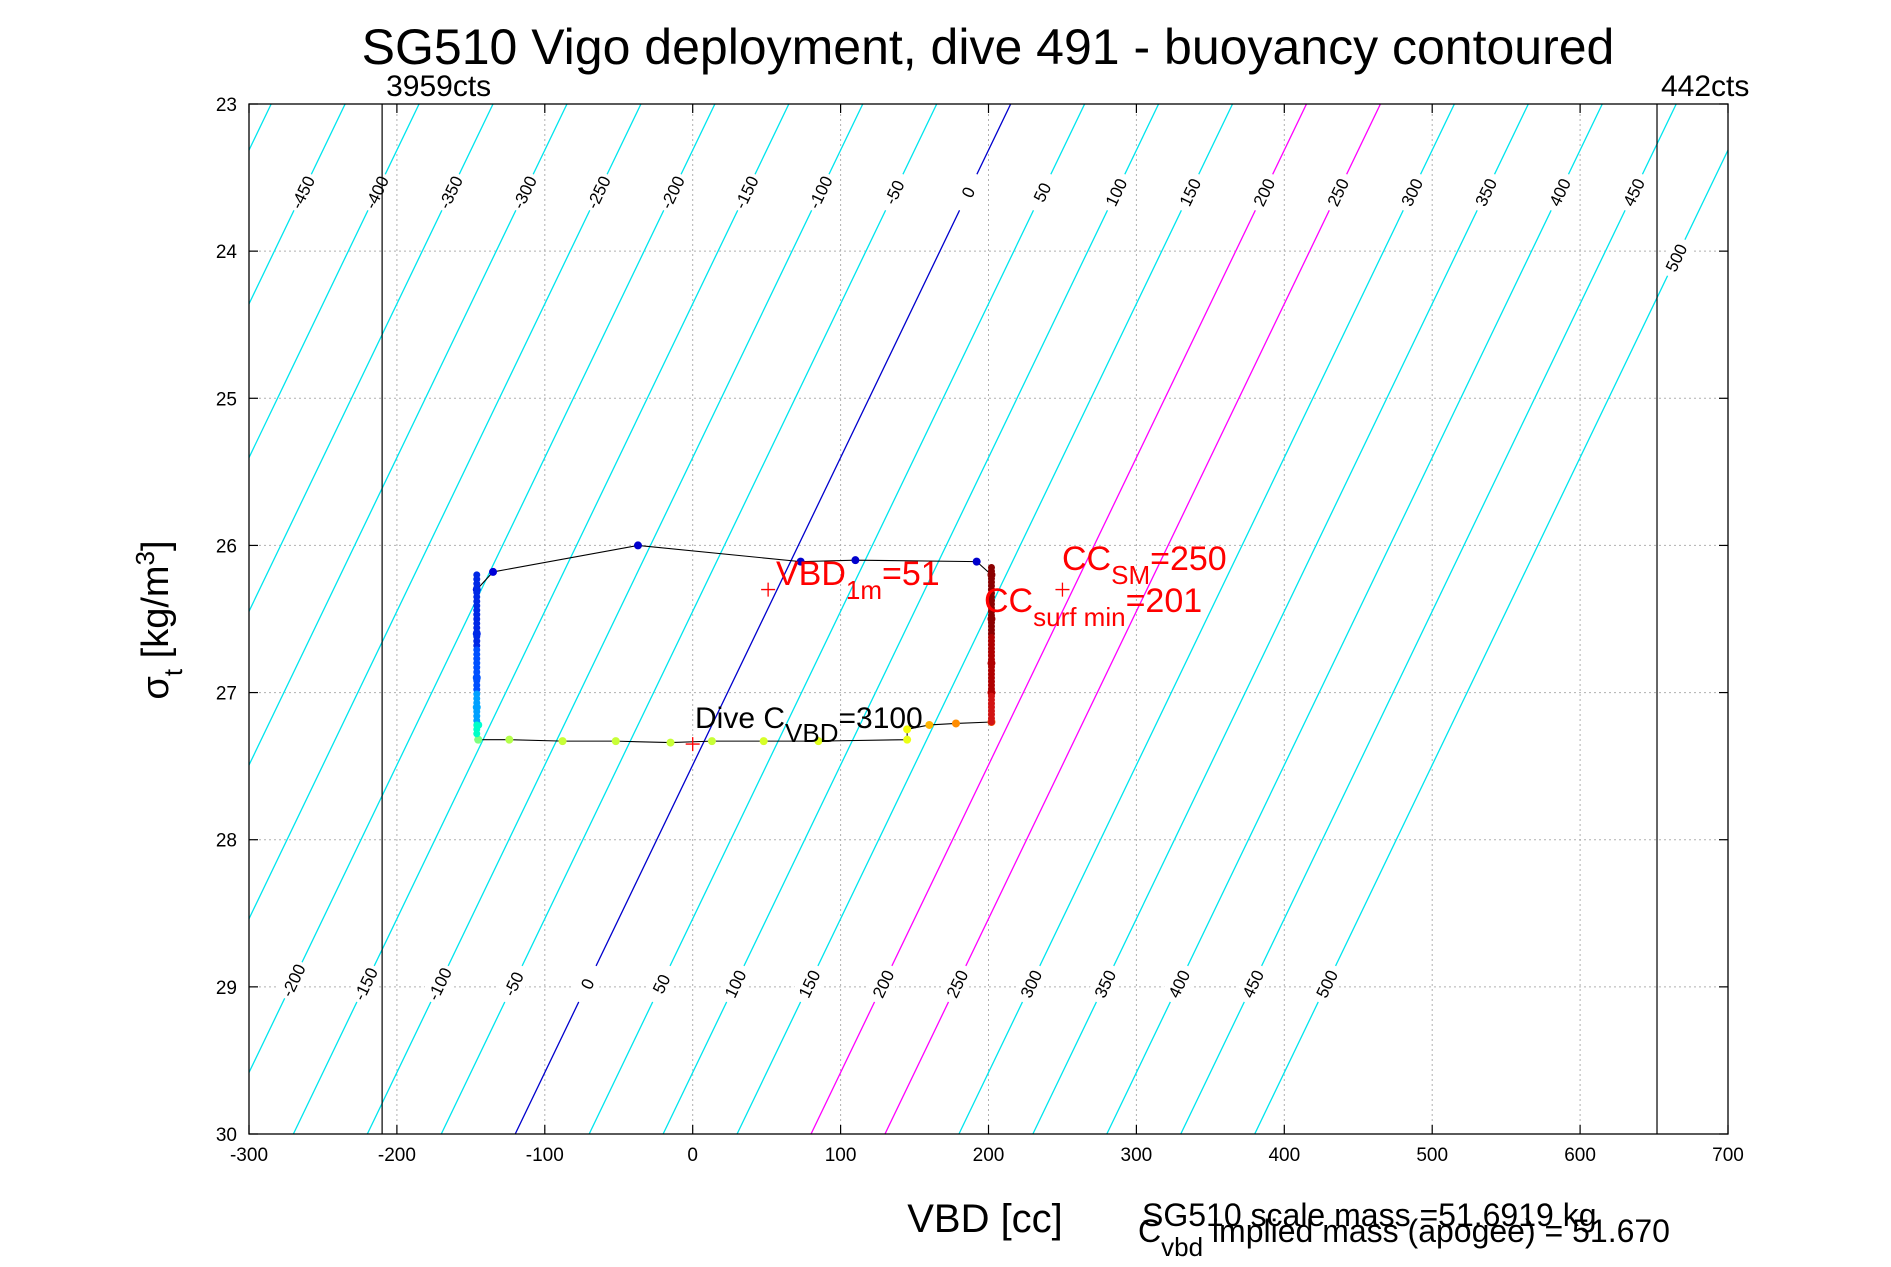 The width and height of the screenshot is (1891, 1267). Describe the element at coordinates (811, 574) in the screenshot. I see `vbd1m-annotation-main: VBD` at that location.